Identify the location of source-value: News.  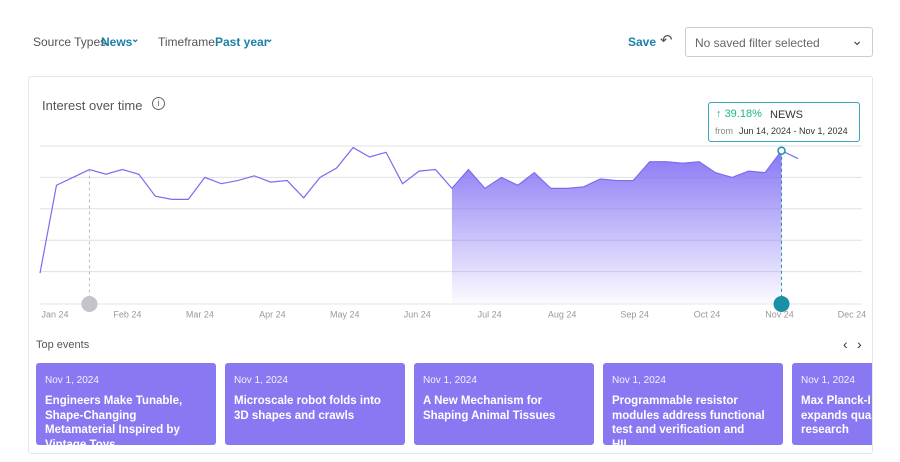
(117, 42).